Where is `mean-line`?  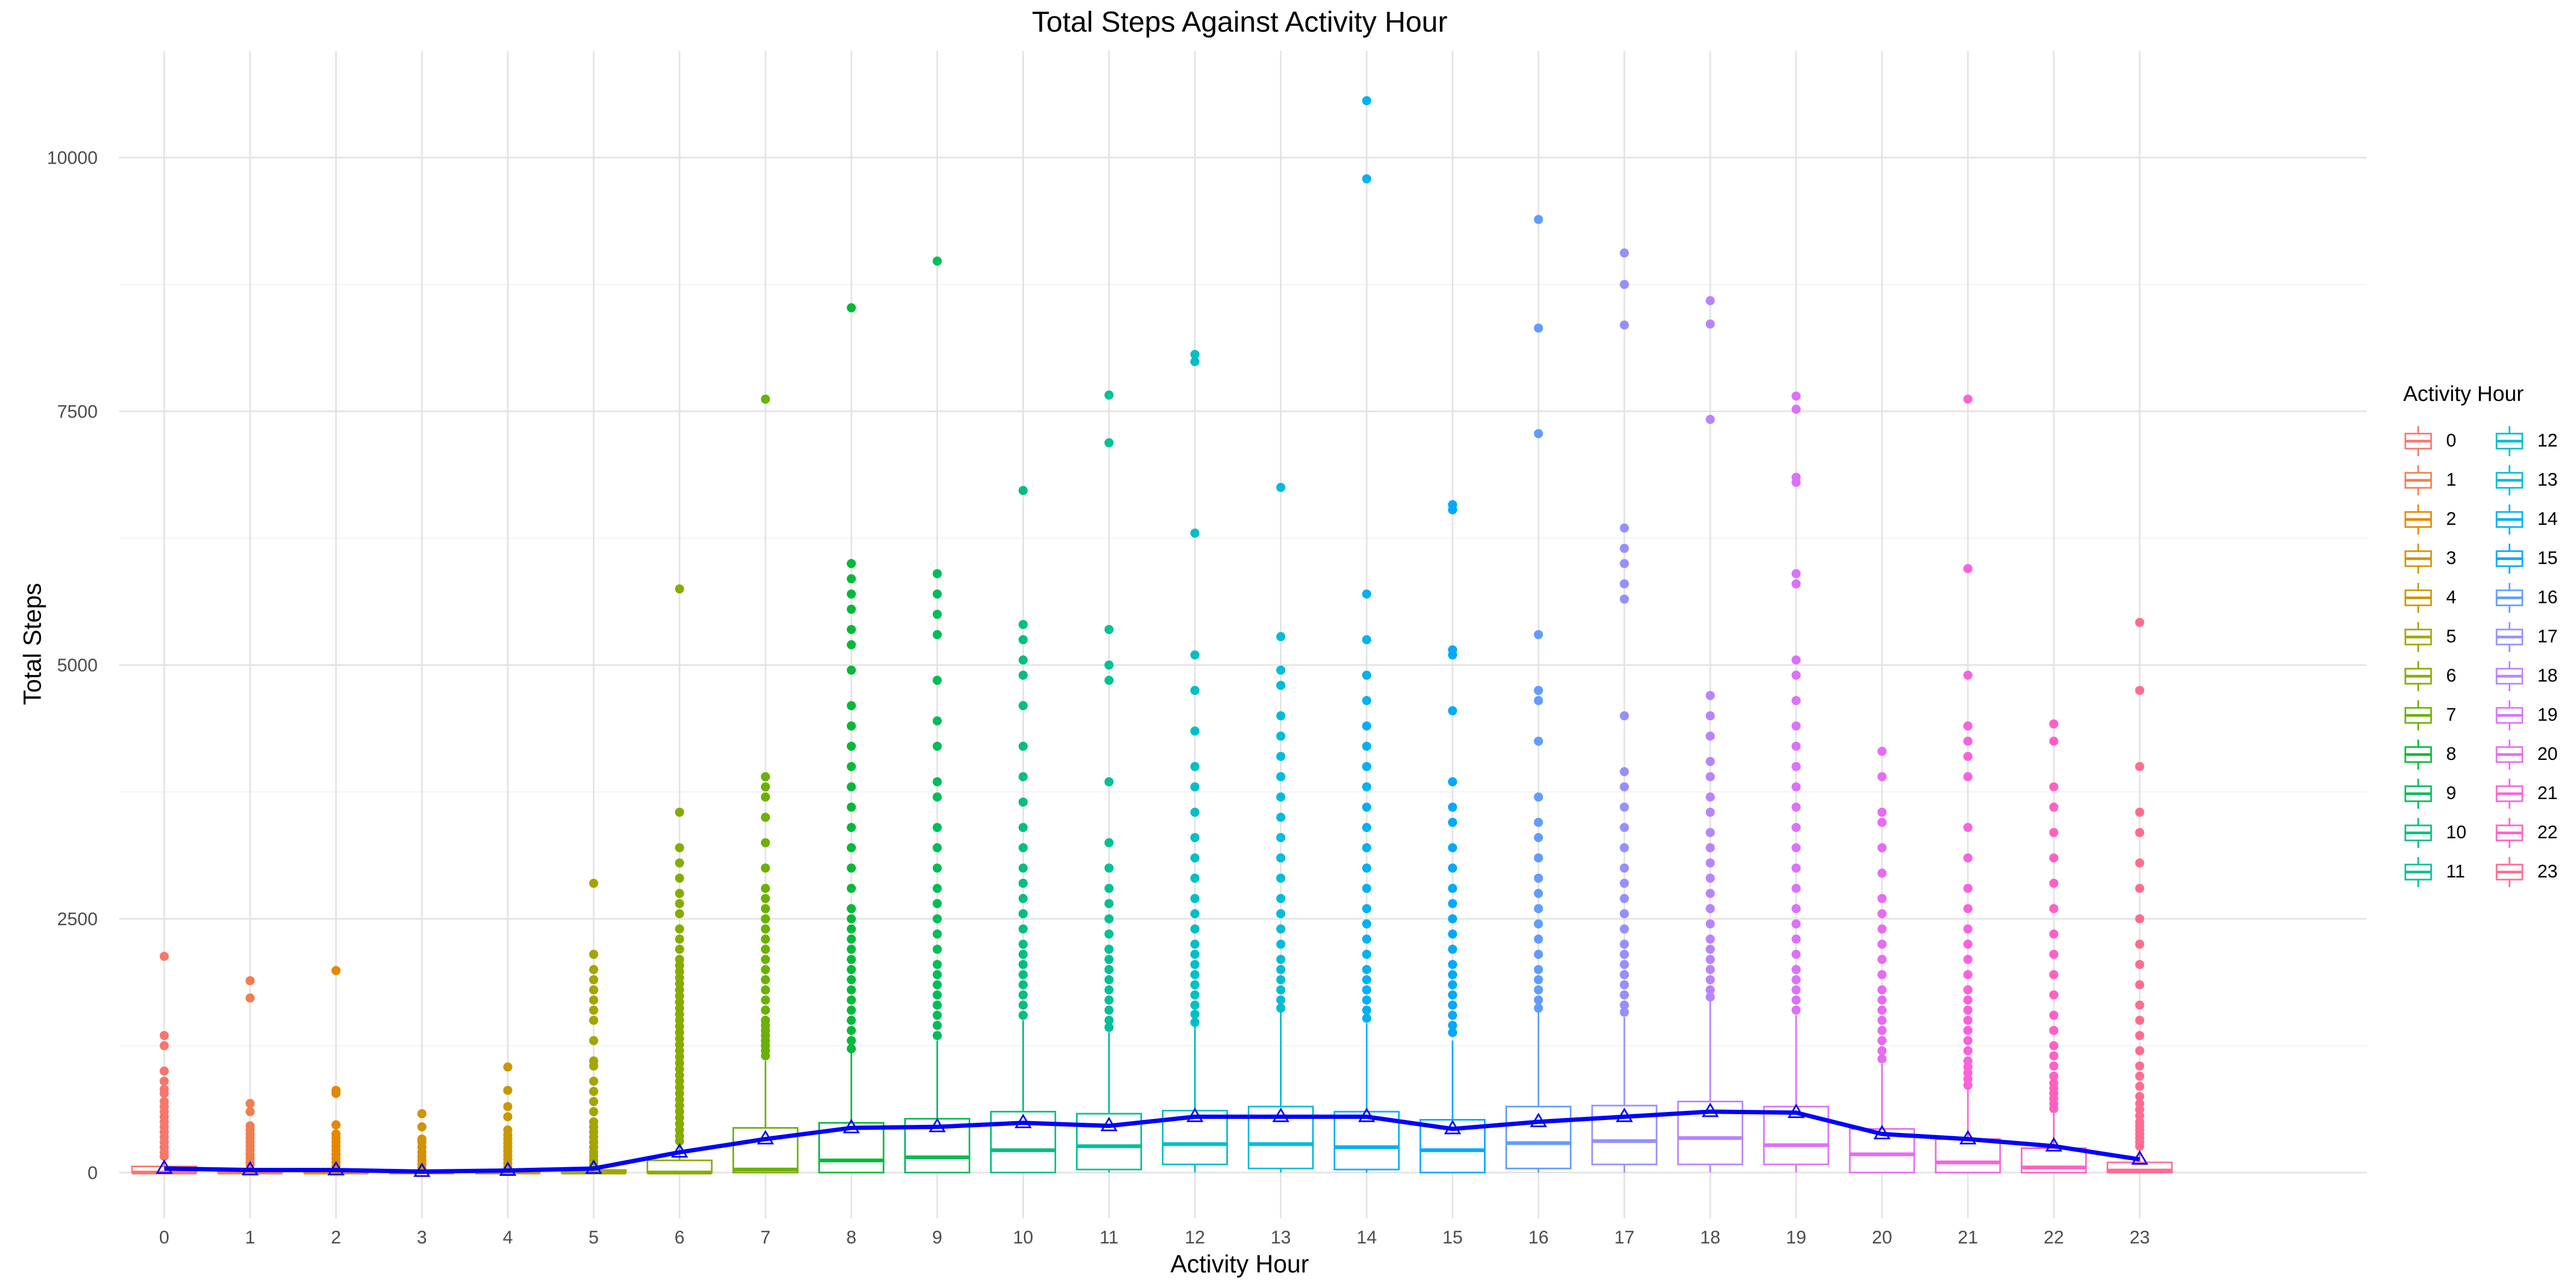 mean-line is located at coordinates (1152, 1141).